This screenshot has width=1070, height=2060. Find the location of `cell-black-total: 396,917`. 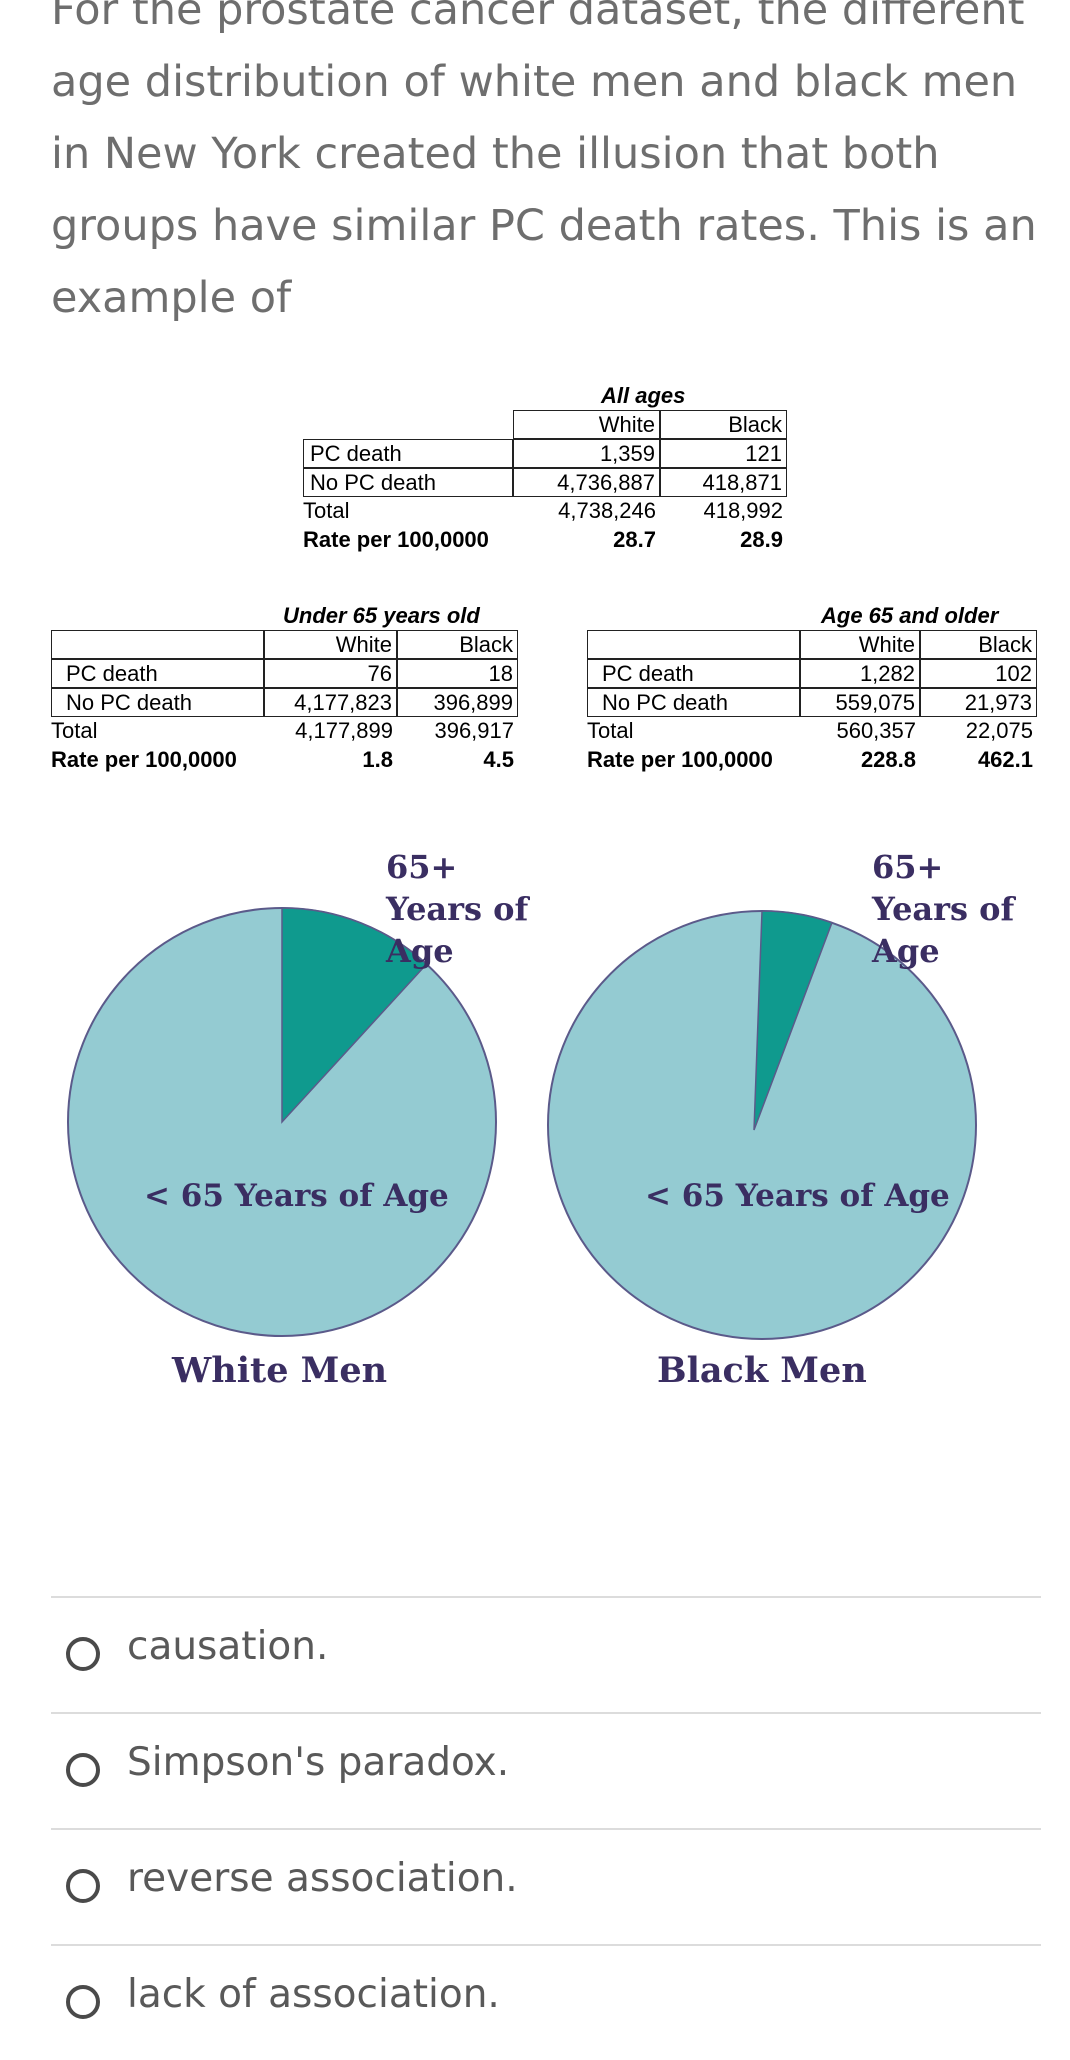

cell-black-total: 396,917 is located at coordinates (474, 730).